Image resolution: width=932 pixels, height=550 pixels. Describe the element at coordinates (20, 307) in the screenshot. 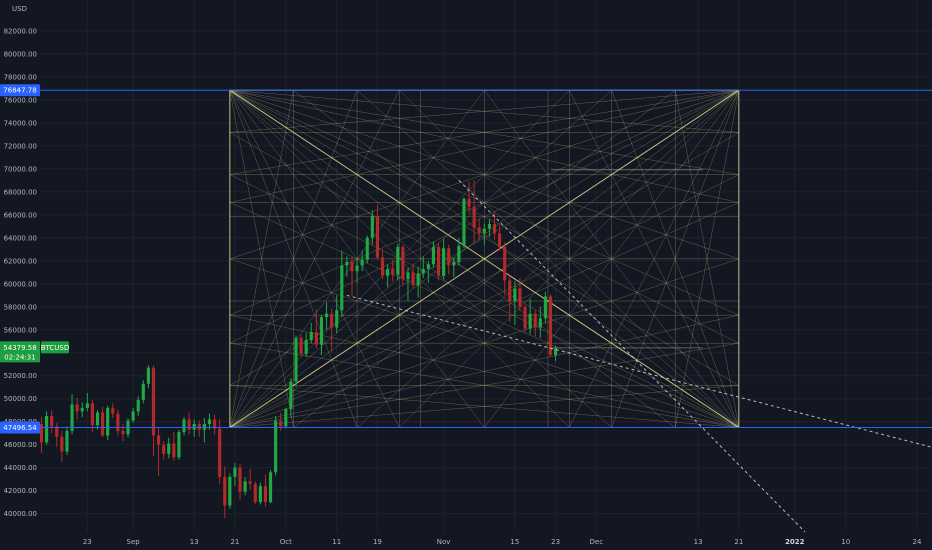

I see `y-tick-label: 58000.00` at that location.